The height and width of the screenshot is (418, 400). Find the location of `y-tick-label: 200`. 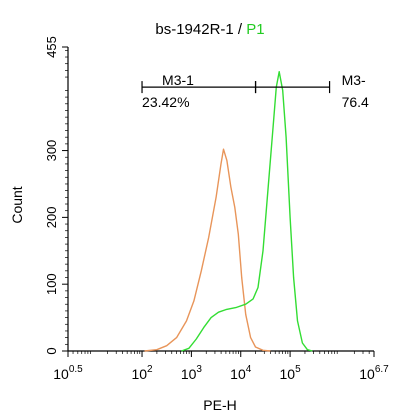

y-tick-label: 200 is located at coordinates (51, 218).